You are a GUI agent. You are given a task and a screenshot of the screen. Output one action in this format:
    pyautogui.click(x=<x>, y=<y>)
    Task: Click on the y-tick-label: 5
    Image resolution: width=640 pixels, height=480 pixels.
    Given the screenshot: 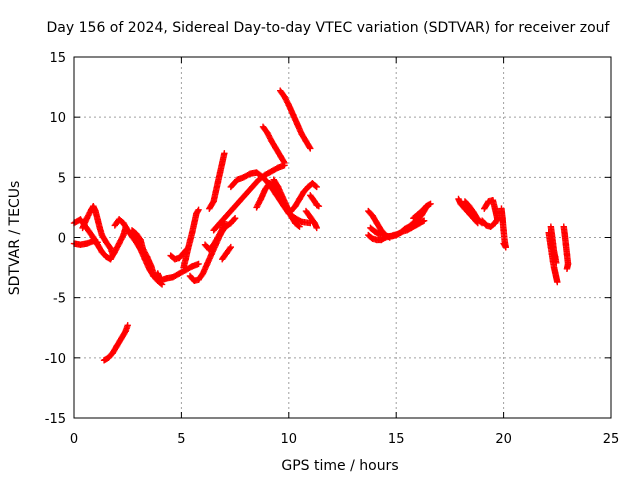 What is the action you would take?
    pyautogui.click(x=62, y=178)
    